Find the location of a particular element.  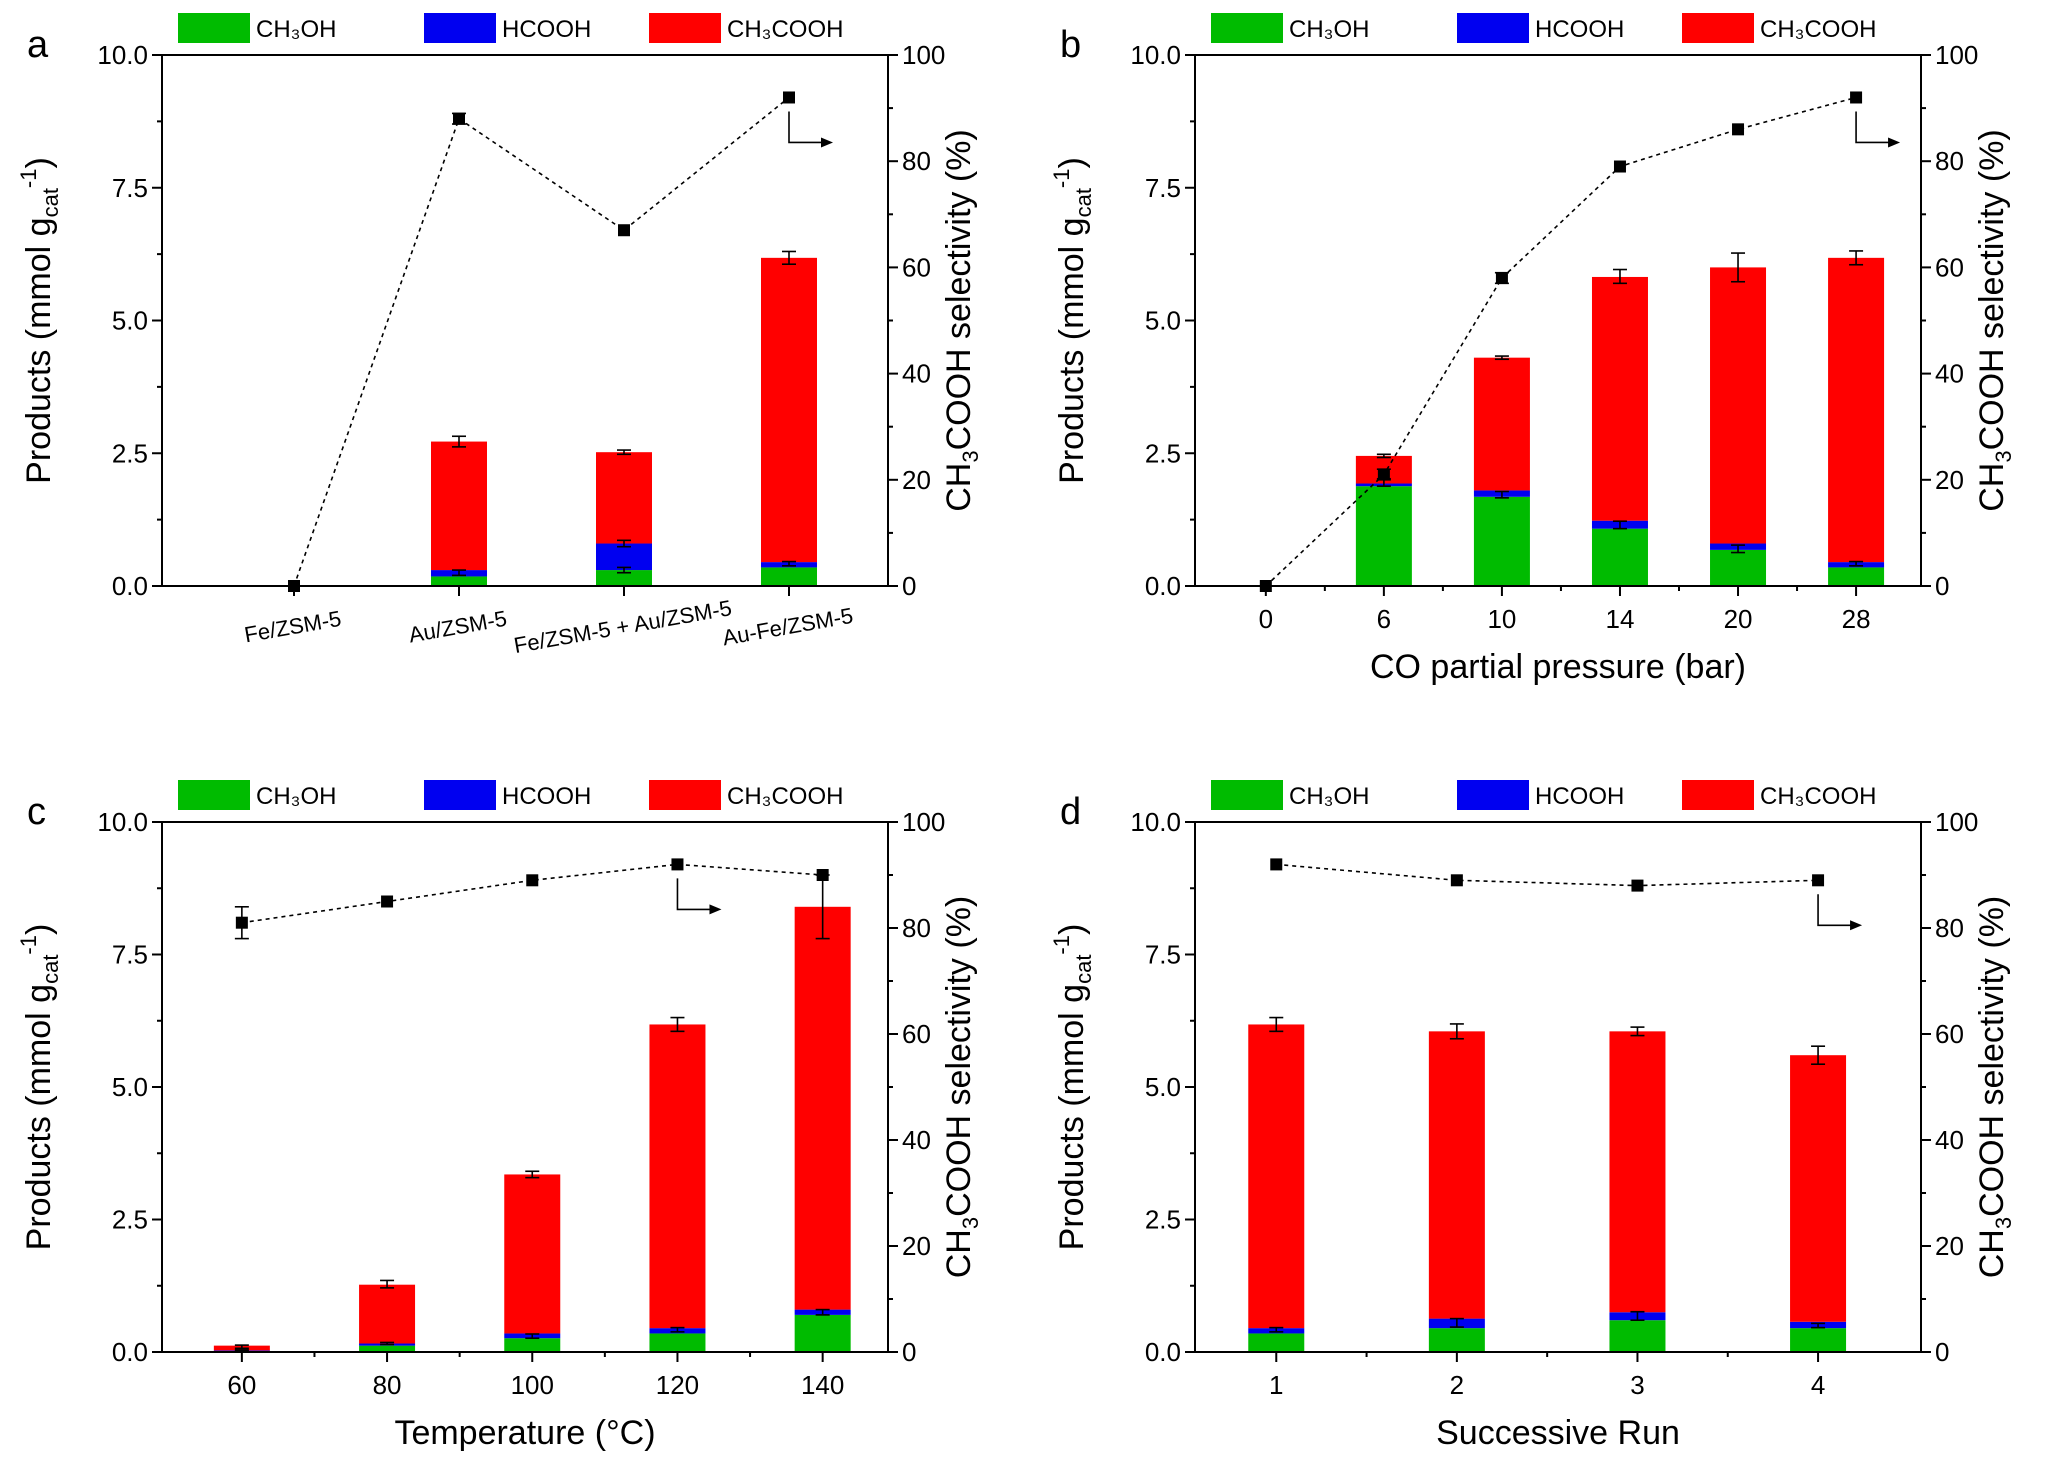

x-tick-label: 140 is located at coordinates (822, 1385).